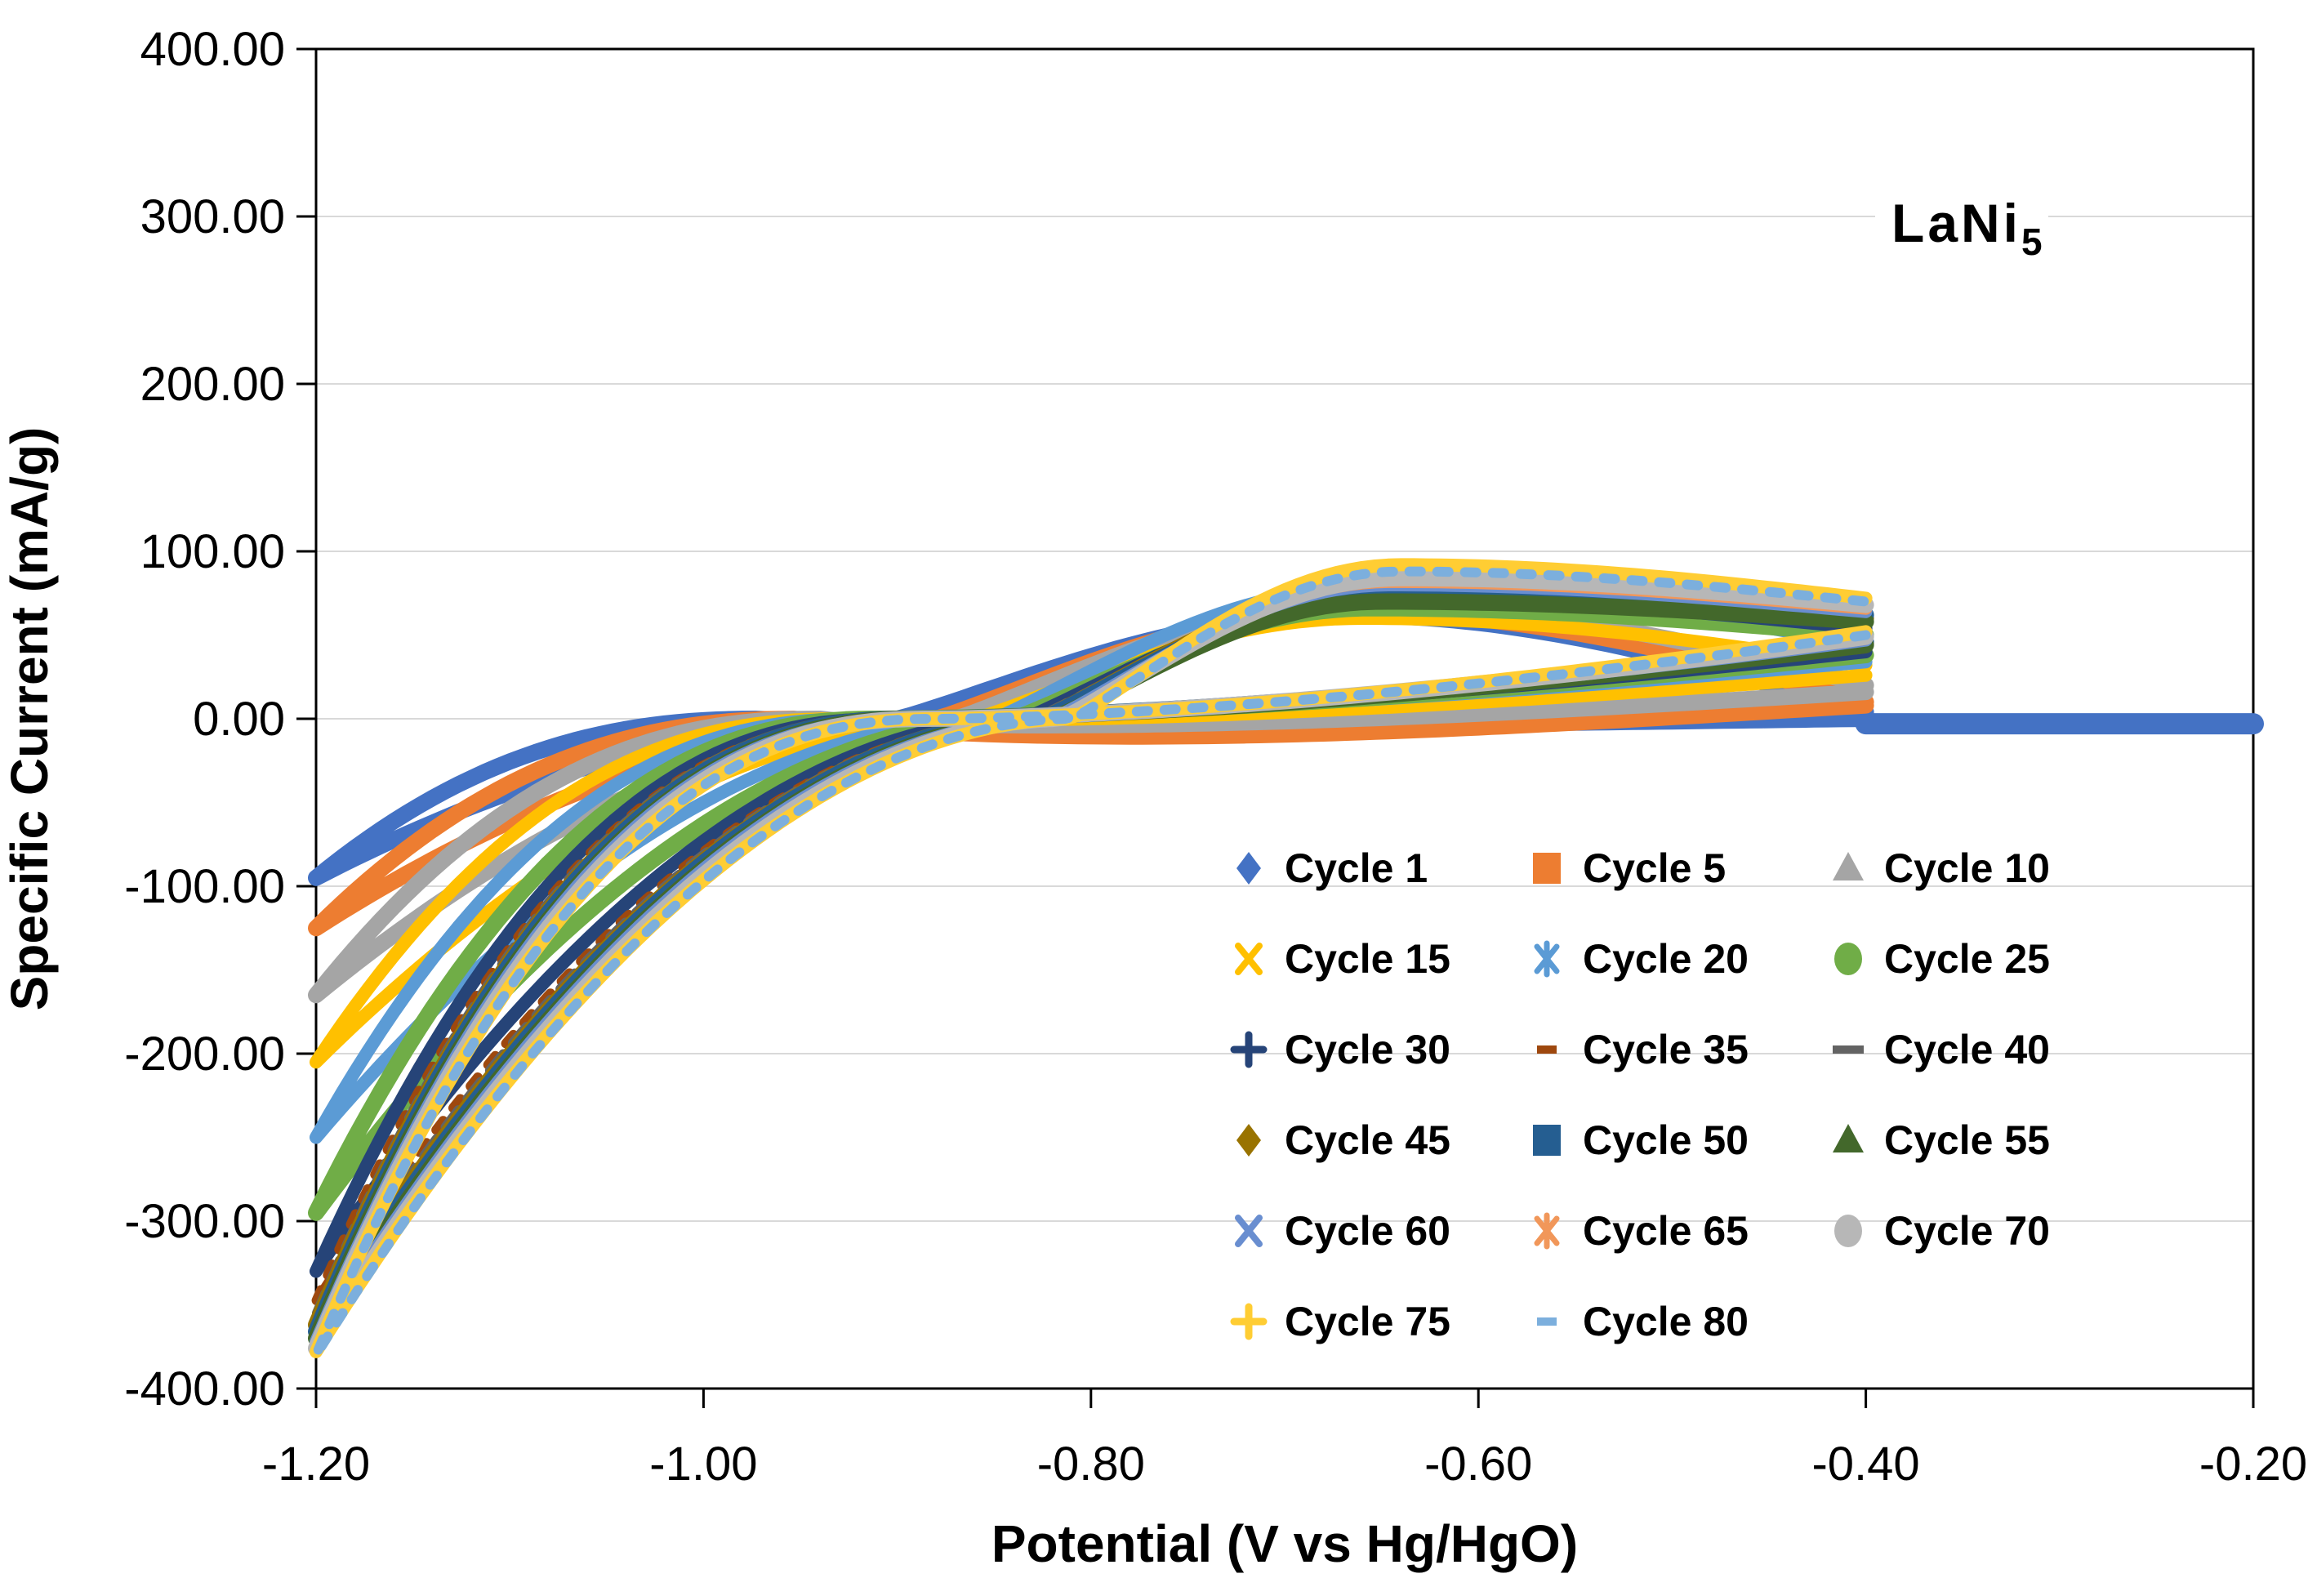 The height and width of the screenshot is (1596, 2308). What do you see at coordinates (316, 1464) in the screenshot?
I see `x-tick-label: -1.20` at bounding box center [316, 1464].